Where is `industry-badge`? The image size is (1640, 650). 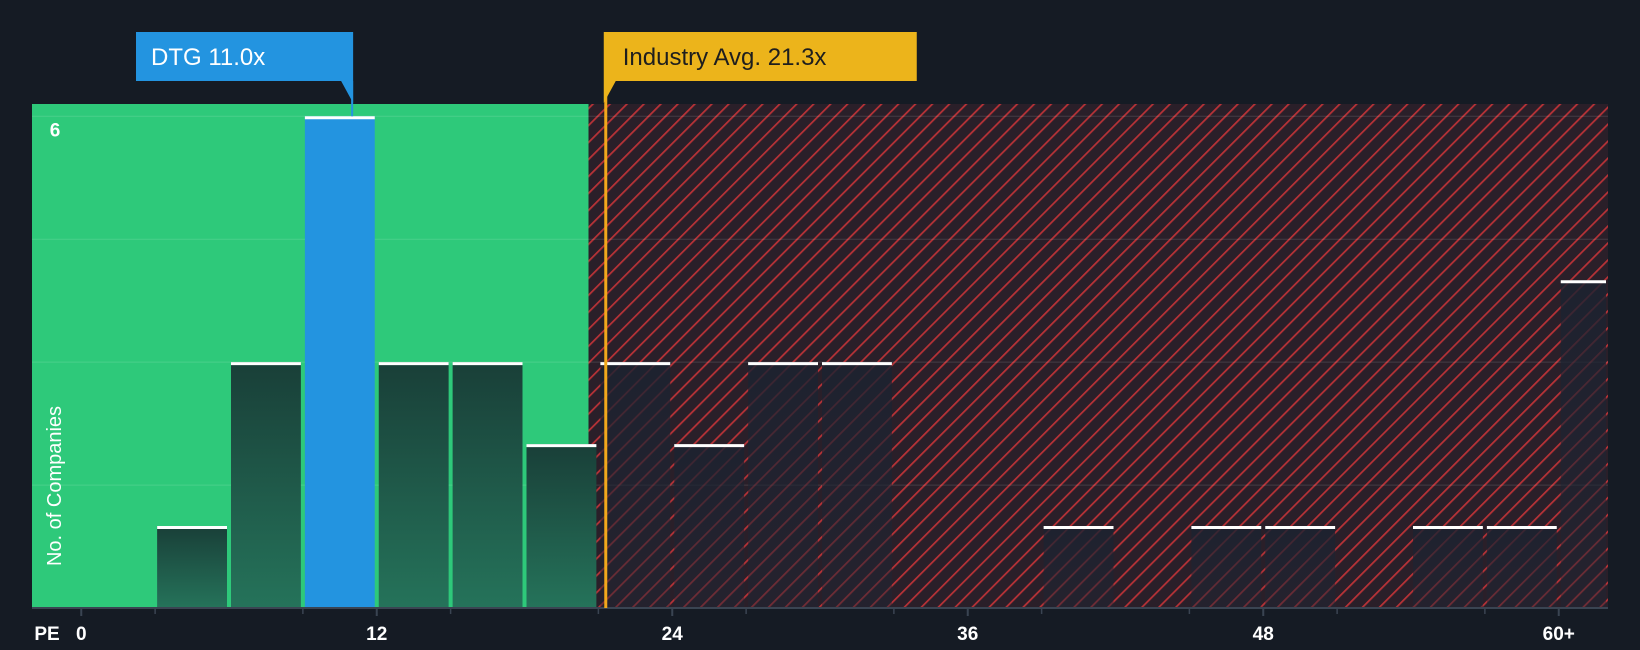
industry-badge is located at coordinates (760, 67).